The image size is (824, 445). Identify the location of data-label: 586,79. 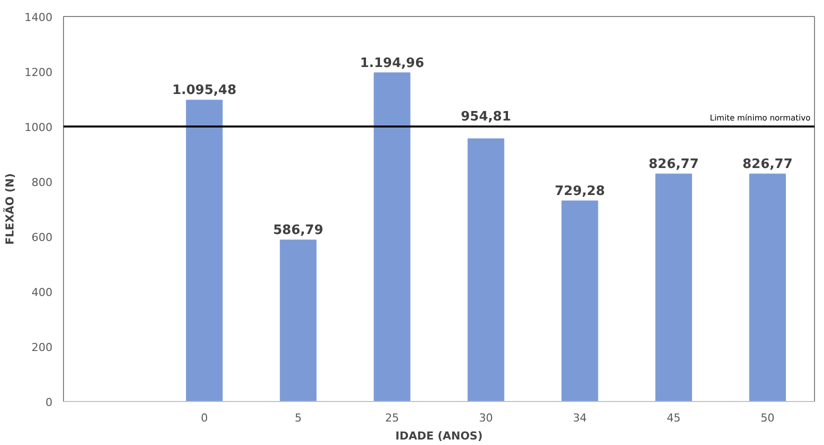
(298, 230).